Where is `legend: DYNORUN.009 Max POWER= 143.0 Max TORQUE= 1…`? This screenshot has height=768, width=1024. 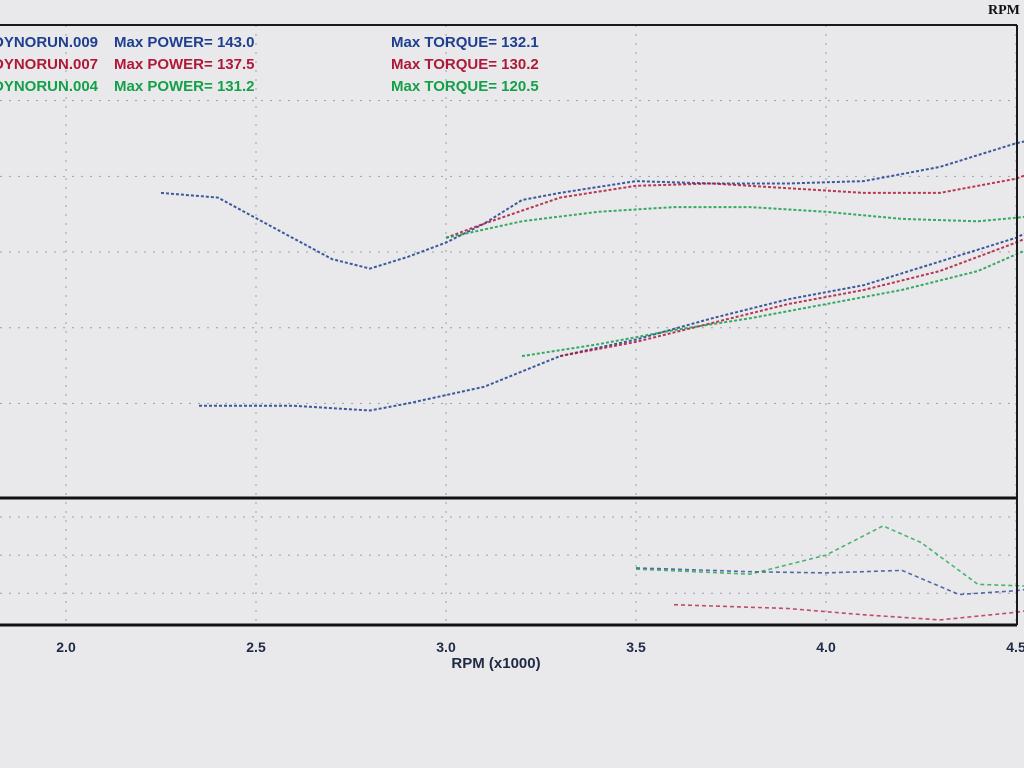 legend: DYNORUN.009 Max POWER= 143.0 Max TORQUE= 1… is located at coordinates (269, 64).